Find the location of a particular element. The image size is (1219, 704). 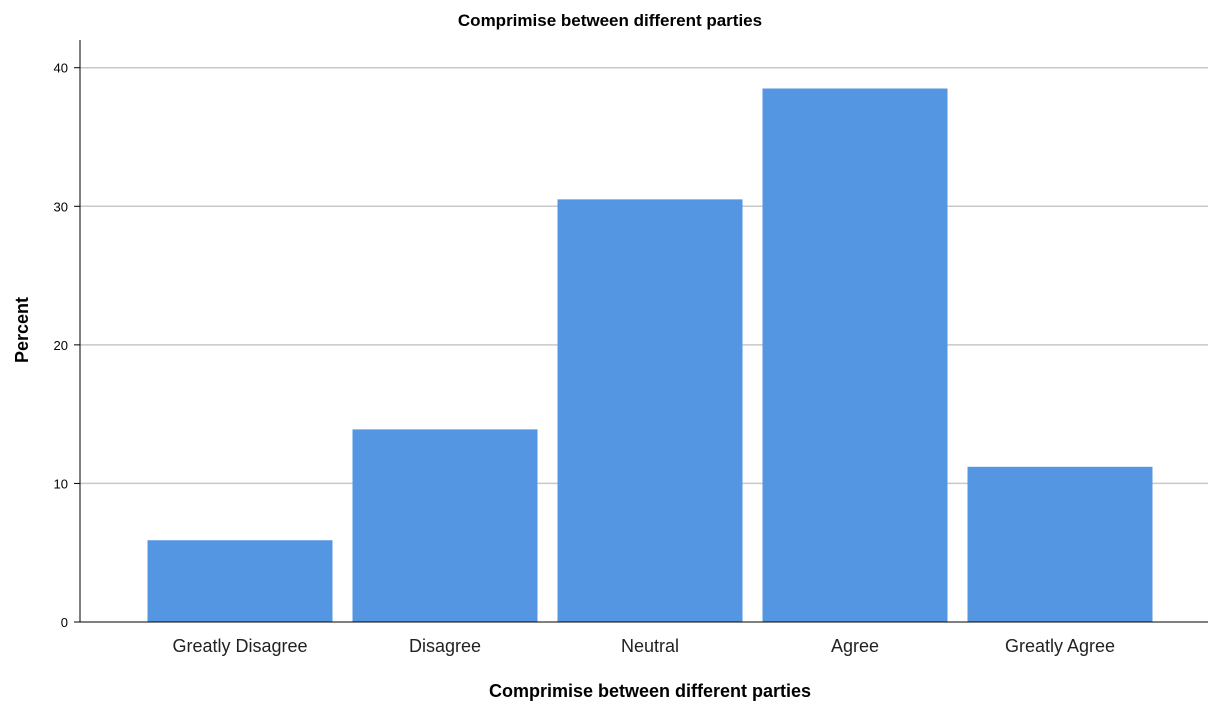

y-axis-label: Percent is located at coordinates (22, 330).